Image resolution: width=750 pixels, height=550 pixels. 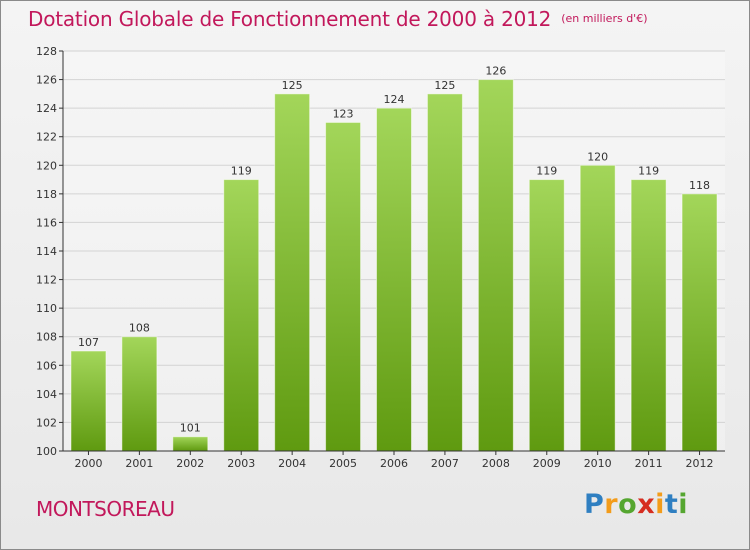 What do you see at coordinates (394, 99) in the screenshot?
I see `data-label: 124` at bounding box center [394, 99].